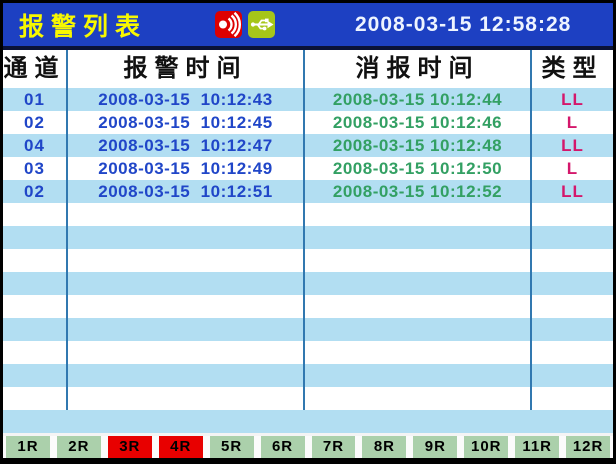 The image size is (616, 464). What do you see at coordinates (418, 99) in the screenshot?
I see `clear-time-cell: 2008-03-15 10:12:44` at bounding box center [418, 99].